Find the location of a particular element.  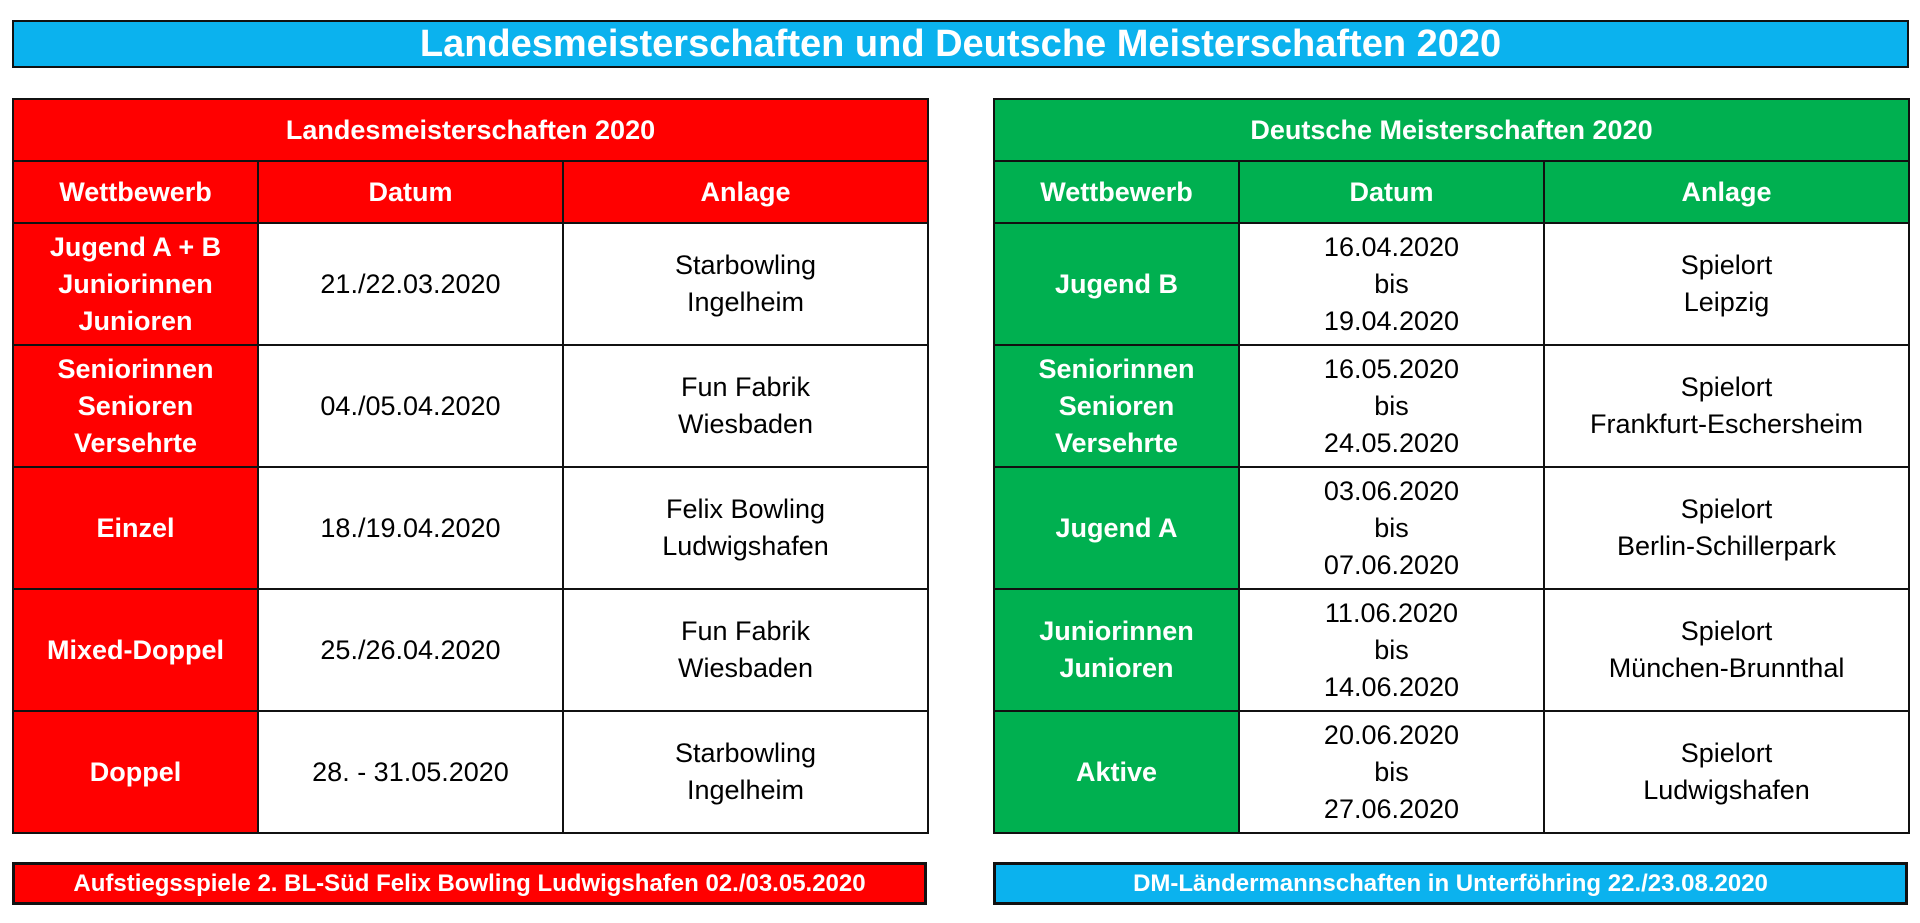

lm-wettbewerb-cell: Mixed-Doppel is located at coordinates (135, 650).